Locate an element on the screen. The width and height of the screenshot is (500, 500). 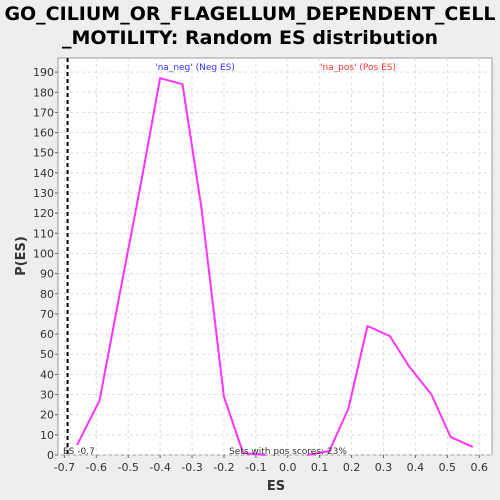
y-tick-label: 130 is located at coordinates (43, 193).